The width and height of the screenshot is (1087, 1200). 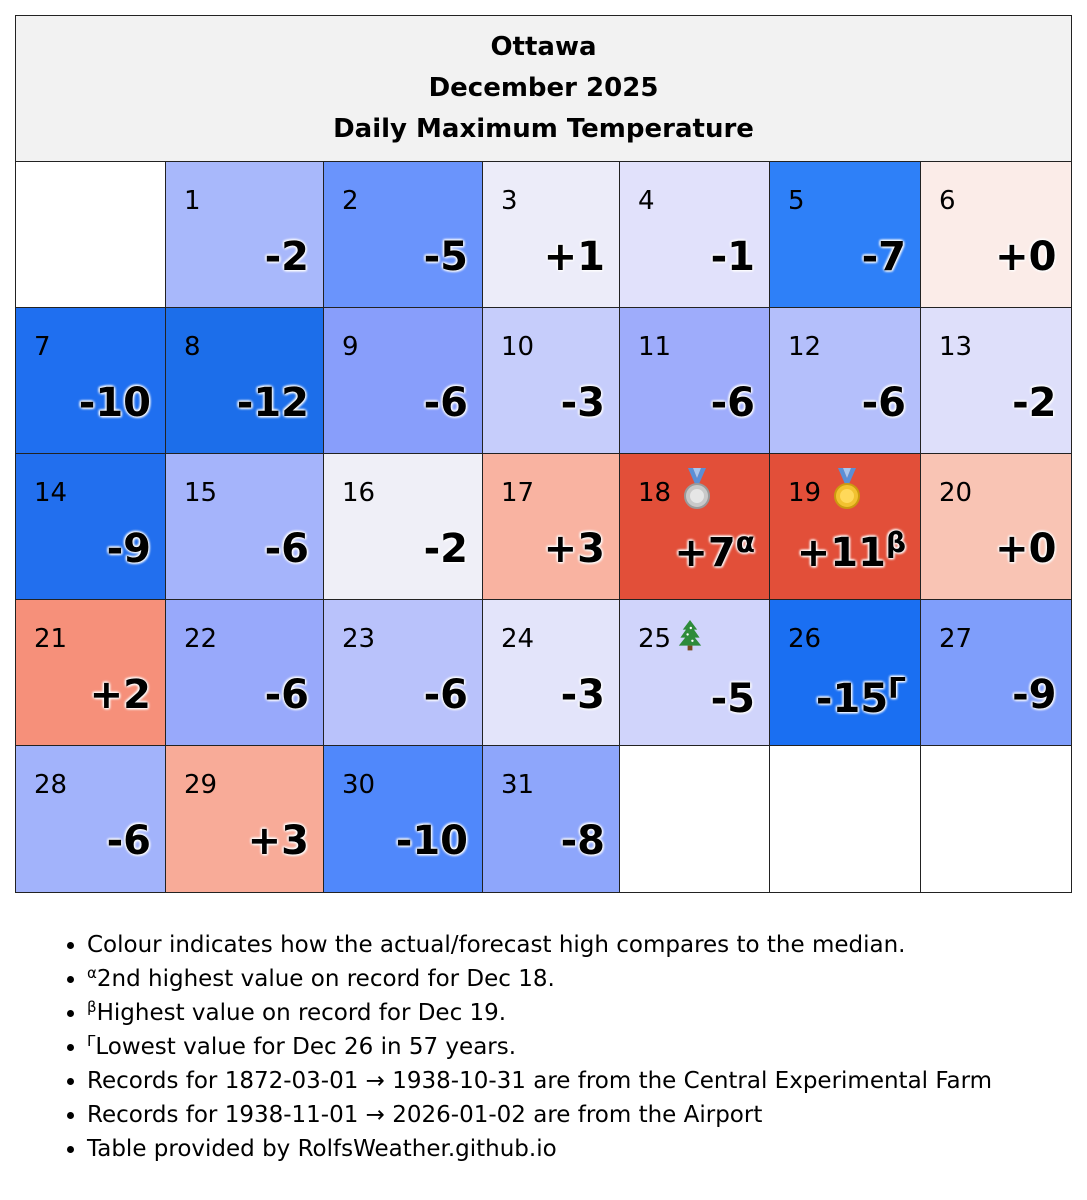 What do you see at coordinates (91, 527) in the screenshot?
I see `day-cell: 14 -9` at bounding box center [91, 527].